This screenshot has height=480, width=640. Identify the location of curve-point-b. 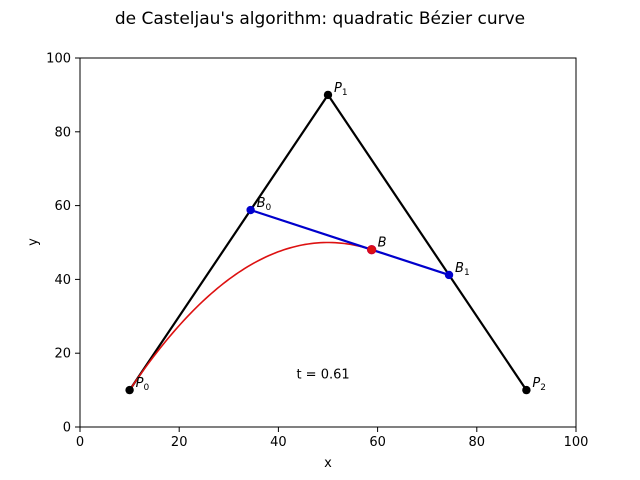
(371, 250).